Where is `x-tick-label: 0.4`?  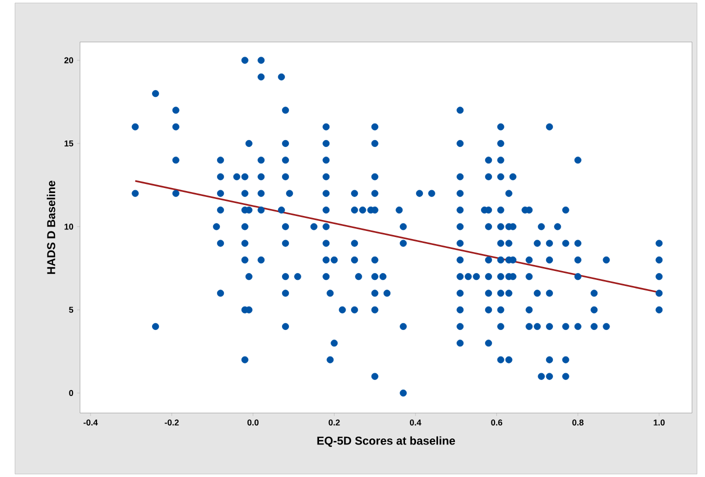
x-tick-label: 0.4 is located at coordinates (416, 423).